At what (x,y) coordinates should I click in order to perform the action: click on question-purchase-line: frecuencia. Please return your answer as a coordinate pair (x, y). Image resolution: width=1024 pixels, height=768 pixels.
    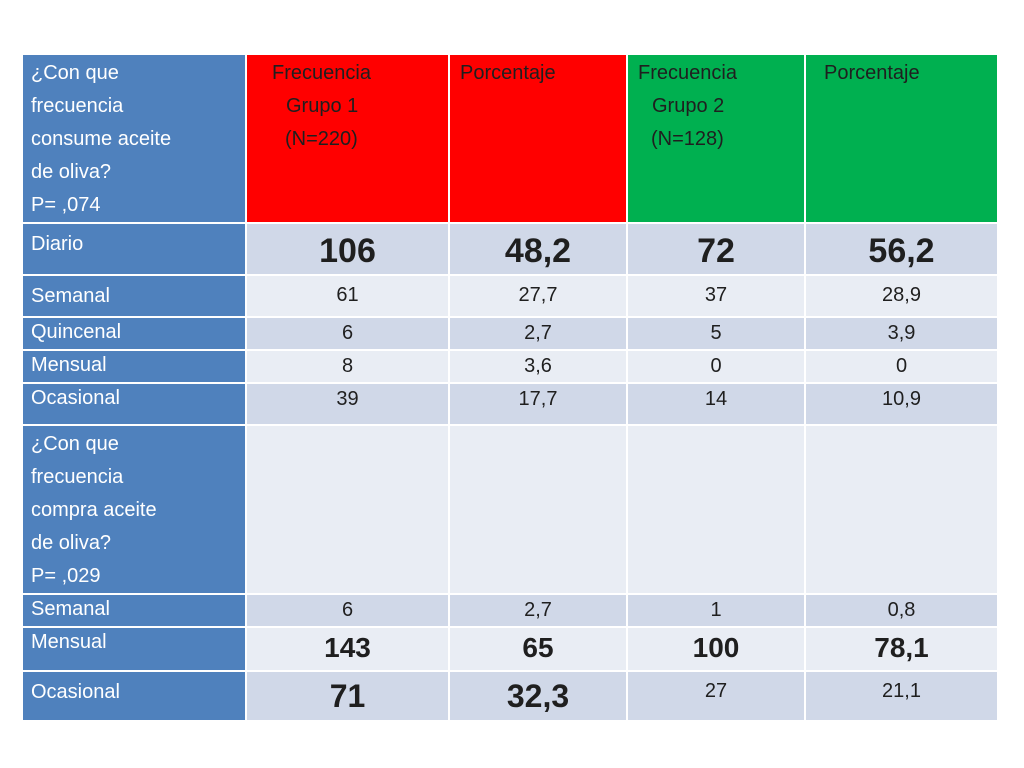
    Looking at the image, I should click on (77, 477).